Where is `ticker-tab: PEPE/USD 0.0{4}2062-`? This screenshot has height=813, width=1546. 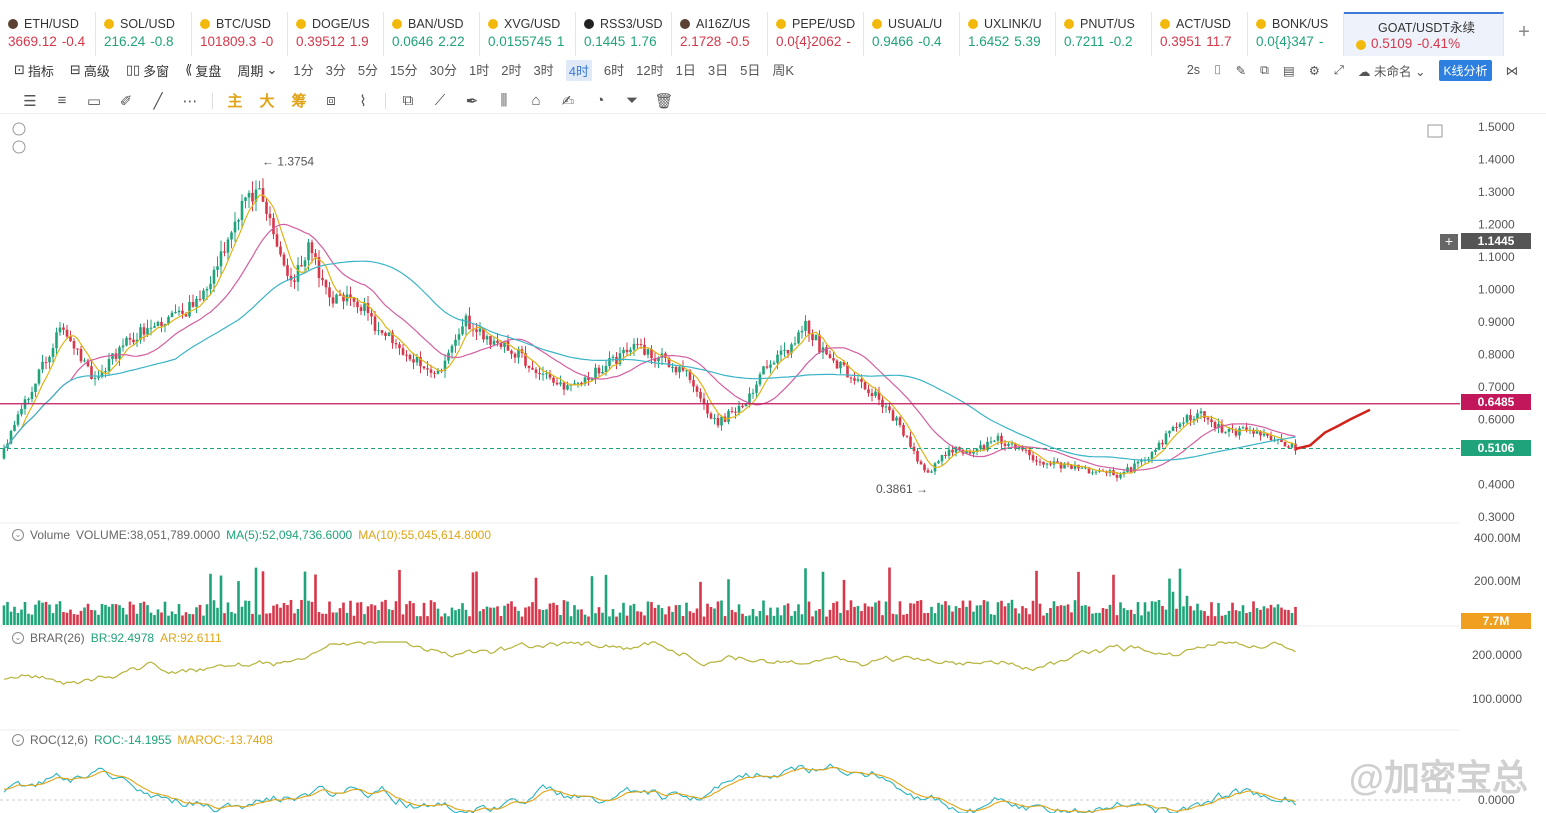 ticker-tab: PEPE/USD 0.0{4}2062- is located at coordinates (816, 34).